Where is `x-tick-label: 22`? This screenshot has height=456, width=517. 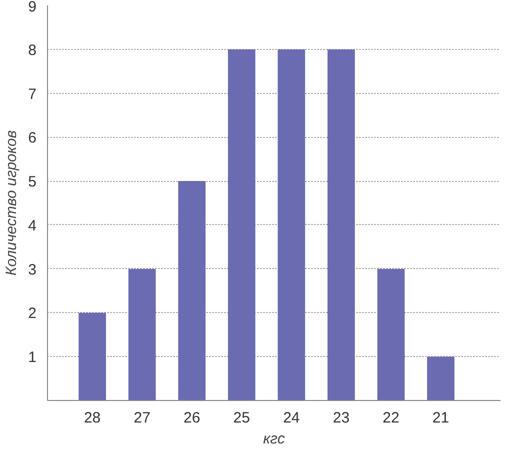
x-tick-label: 22 is located at coordinates (391, 418).